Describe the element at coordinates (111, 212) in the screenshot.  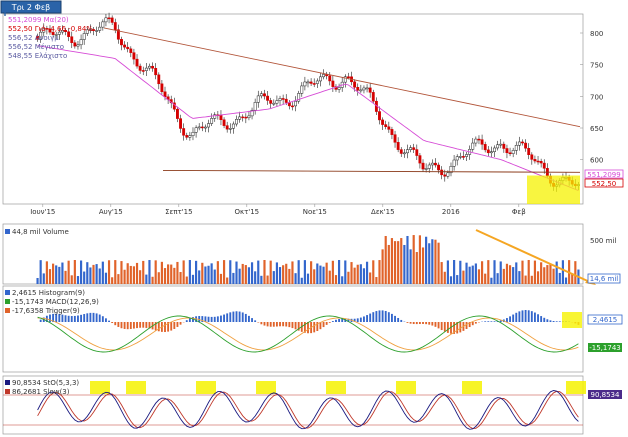
I see `x-tick-label: Αυγ'15` at that location.